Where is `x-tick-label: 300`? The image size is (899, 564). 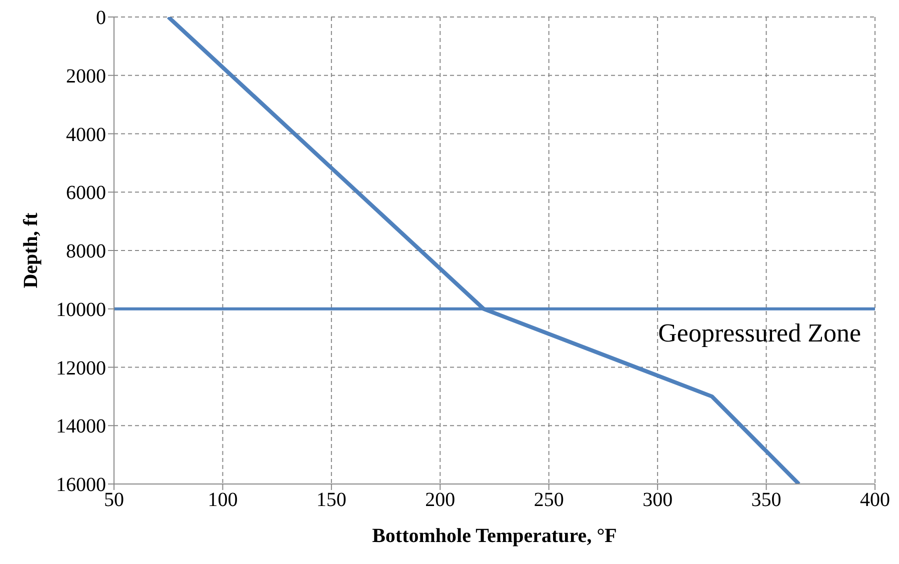
x-tick-label: 300 is located at coordinates (657, 500).